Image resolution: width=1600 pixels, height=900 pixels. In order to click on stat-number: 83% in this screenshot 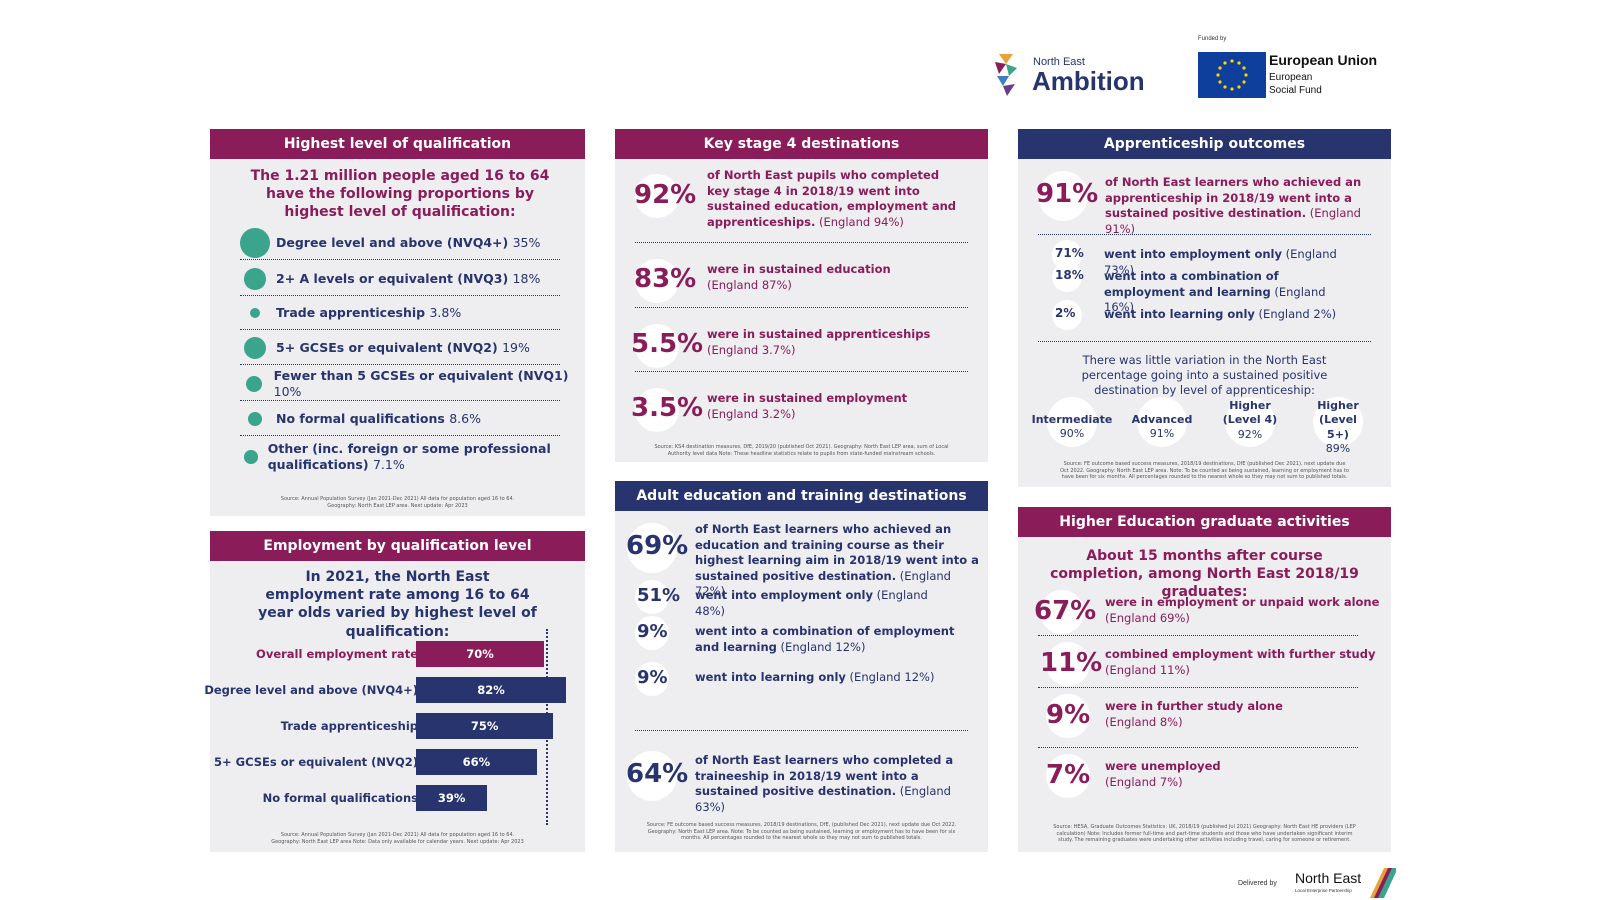, I will do `click(665, 279)`.